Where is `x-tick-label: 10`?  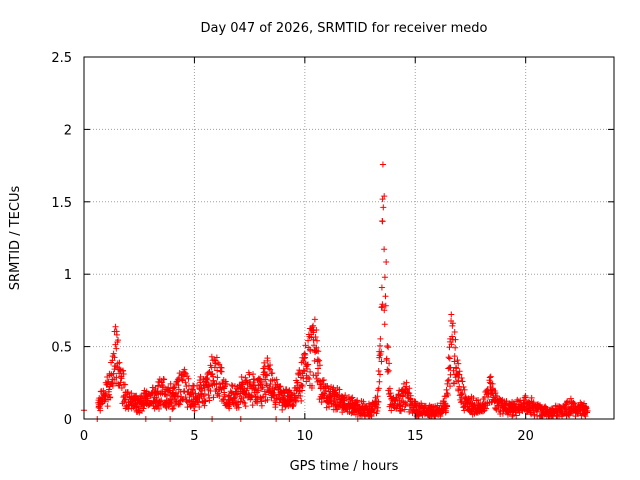 x-tick-label: 10 is located at coordinates (305, 436).